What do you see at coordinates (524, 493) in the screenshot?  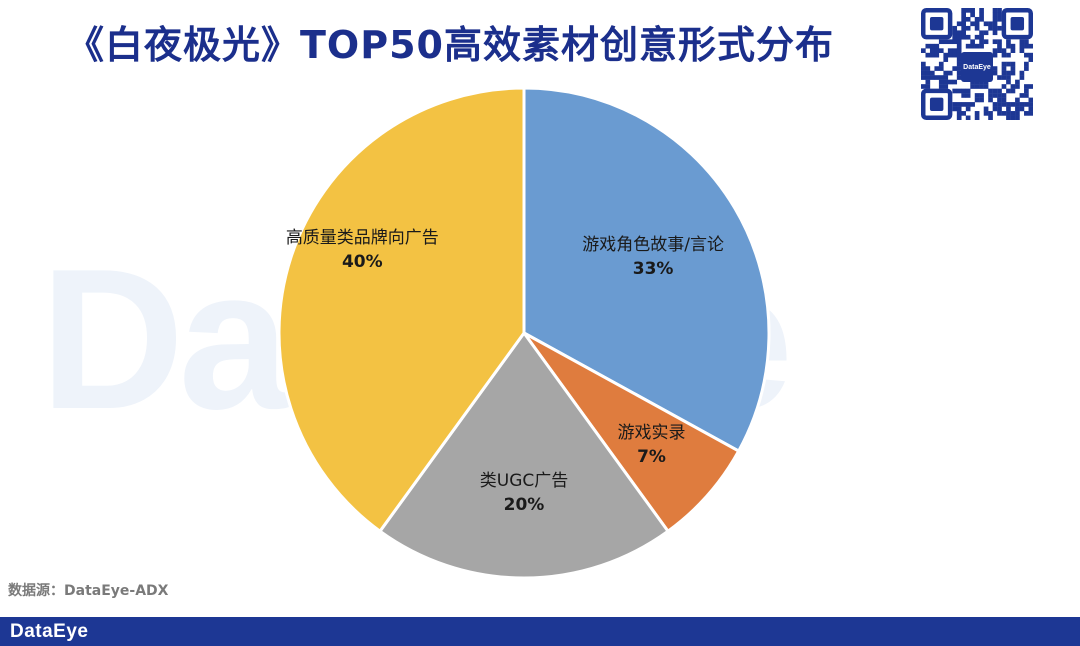 I see `slice-label: 类UGC广告 20%` at bounding box center [524, 493].